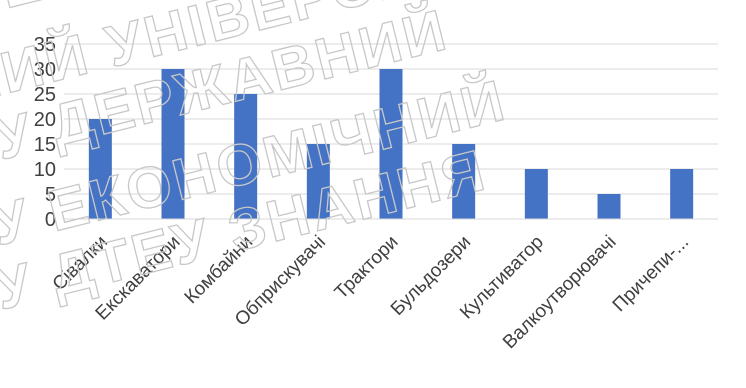 The image size is (746, 388). What do you see at coordinates (50, 220) in the screenshot?
I see `y-tick-label: 0` at bounding box center [50, 220].